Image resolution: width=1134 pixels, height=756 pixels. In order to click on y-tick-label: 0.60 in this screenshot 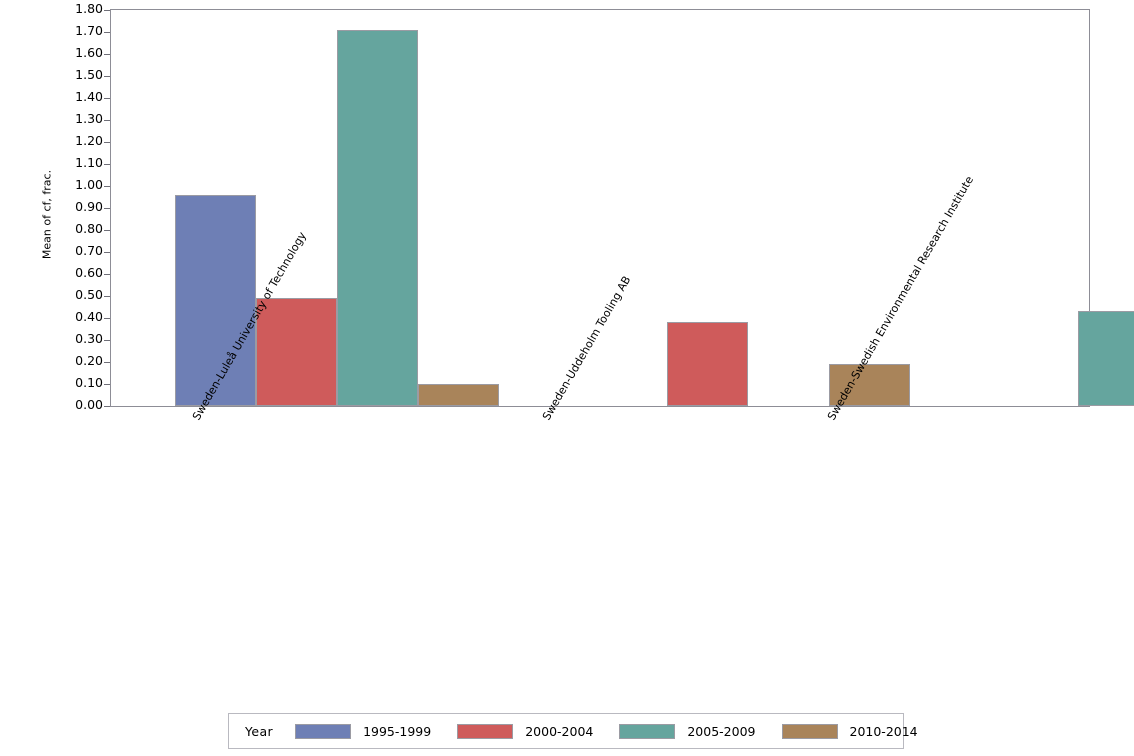, I will do `click(89, 272)`.